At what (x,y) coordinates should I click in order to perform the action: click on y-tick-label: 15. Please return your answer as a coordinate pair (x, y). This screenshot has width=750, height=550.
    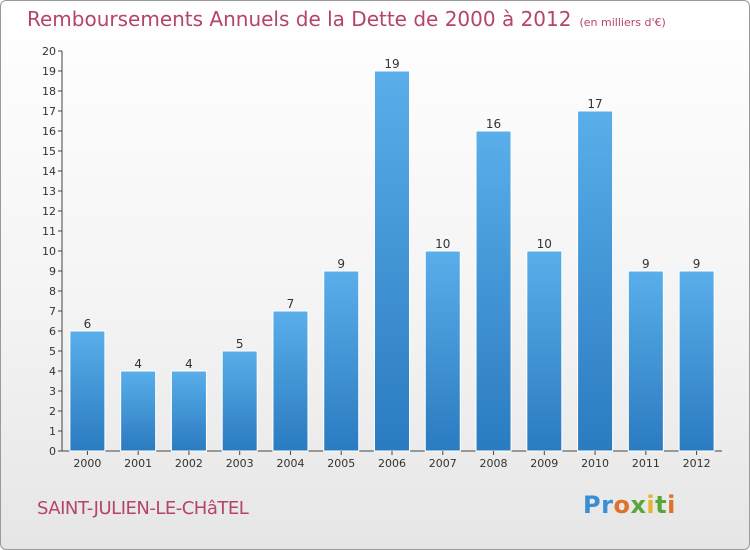
    Looking at the image, I should click on (49, 151).